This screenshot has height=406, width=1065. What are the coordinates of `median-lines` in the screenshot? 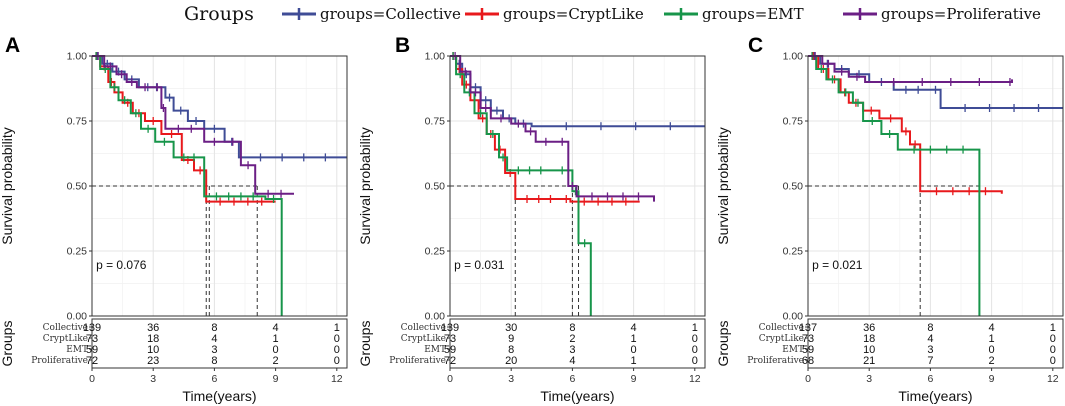 It's located at (175, 250).